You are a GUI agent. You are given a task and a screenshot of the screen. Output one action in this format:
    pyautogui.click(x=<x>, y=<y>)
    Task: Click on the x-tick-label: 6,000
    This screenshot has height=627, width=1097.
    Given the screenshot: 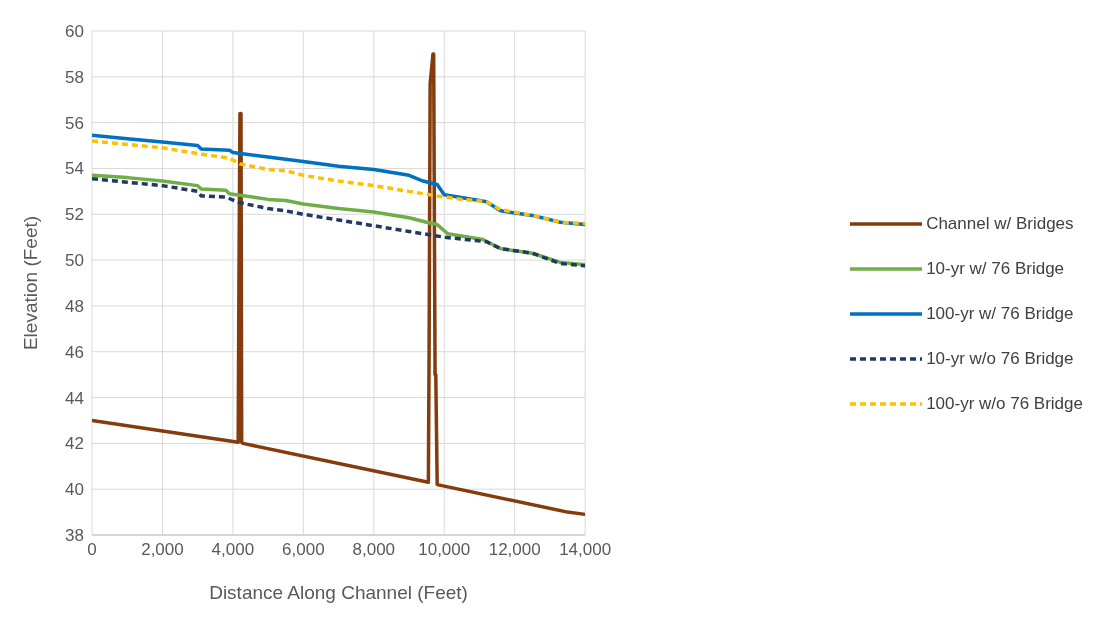 What is the action you would take?
    pyautogui.click(x=303, y=550)
    